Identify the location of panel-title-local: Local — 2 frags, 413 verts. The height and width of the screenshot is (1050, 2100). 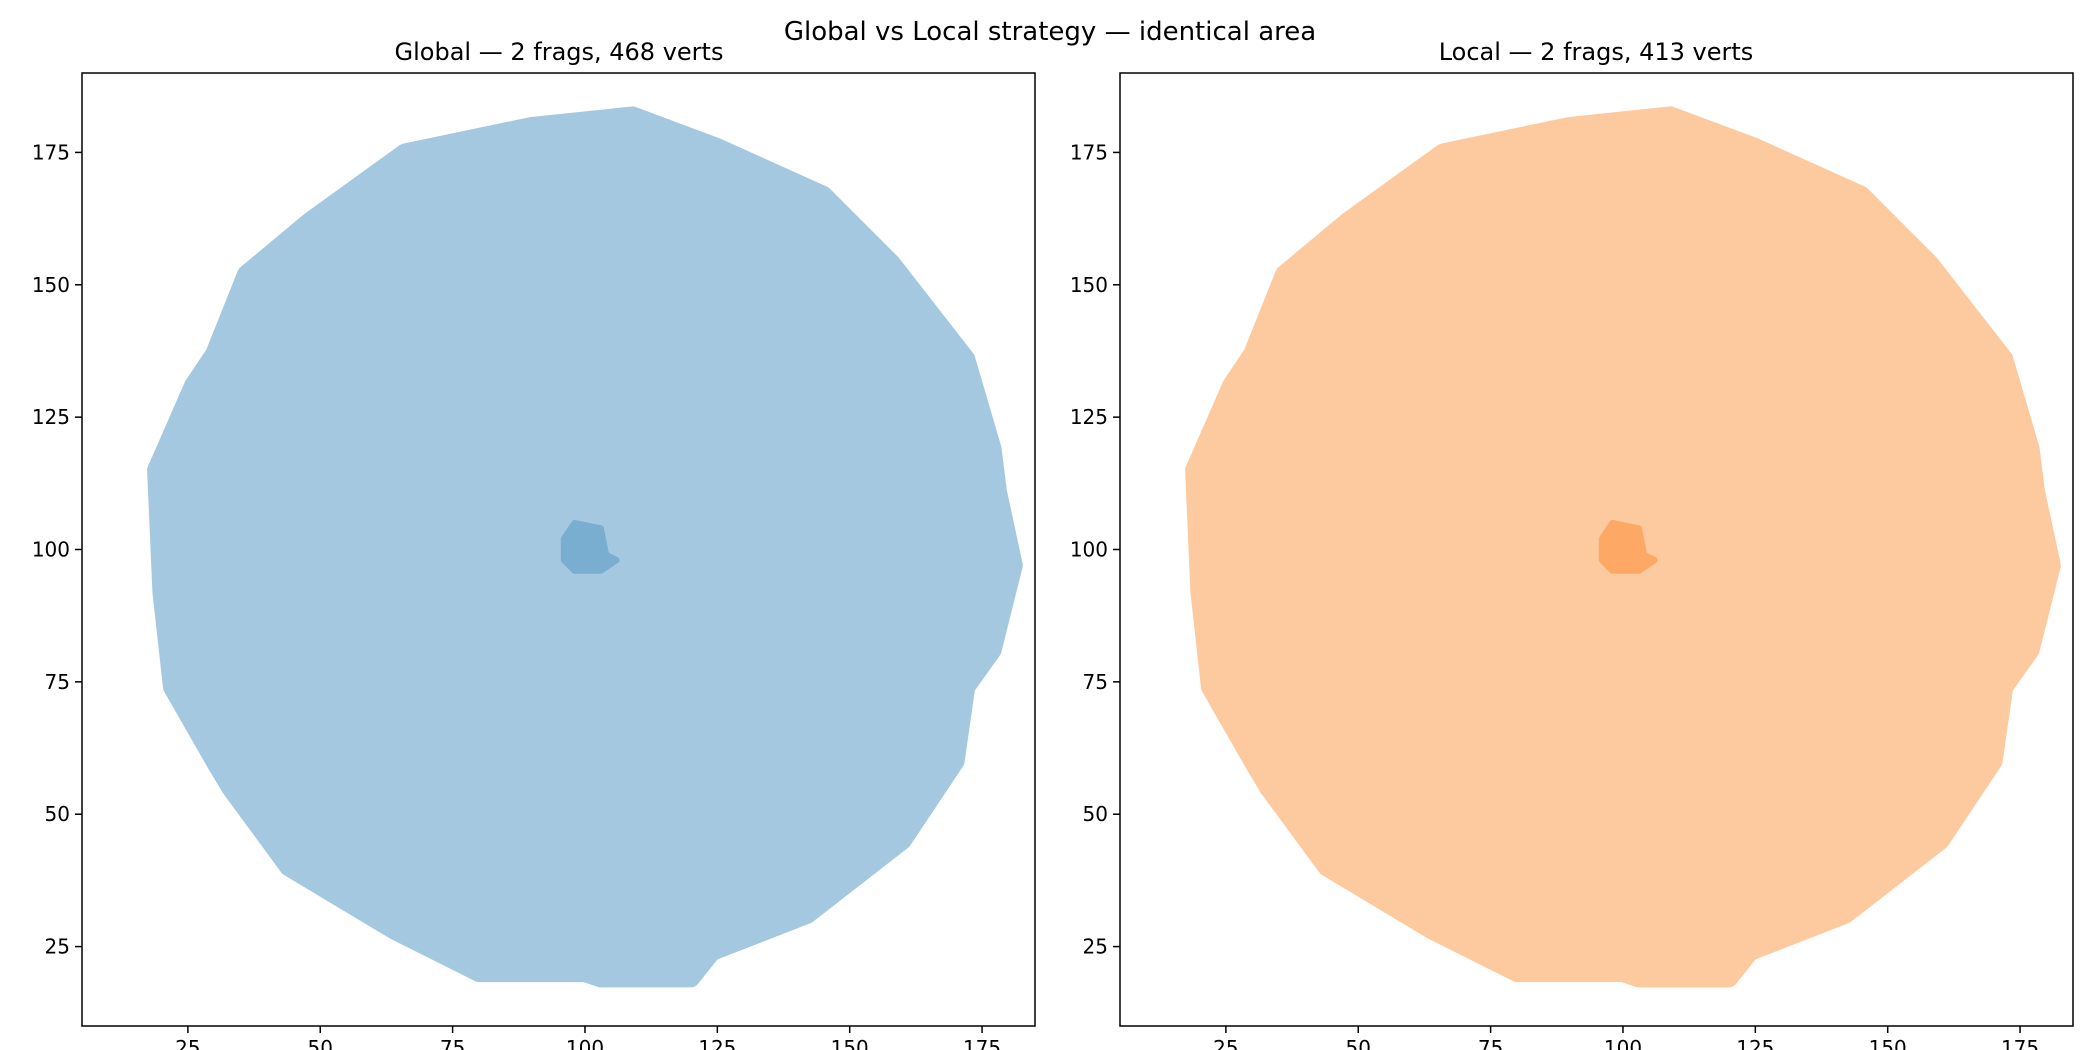
(1596, 52).